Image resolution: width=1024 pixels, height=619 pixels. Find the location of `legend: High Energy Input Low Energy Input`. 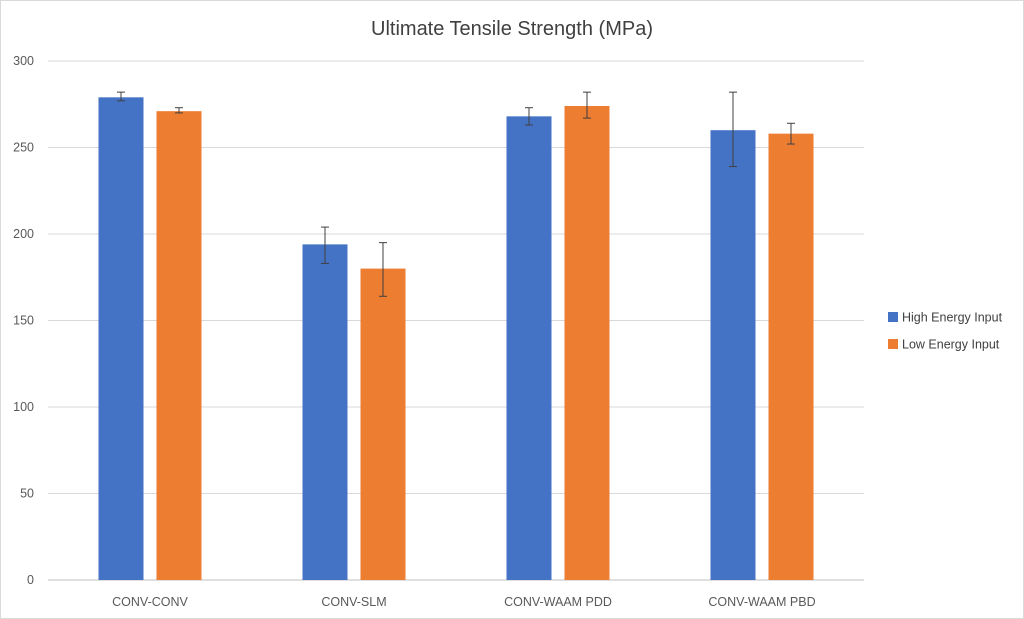

legend: High Energy Input Low Energy Input is located at coordinates (945, 331).